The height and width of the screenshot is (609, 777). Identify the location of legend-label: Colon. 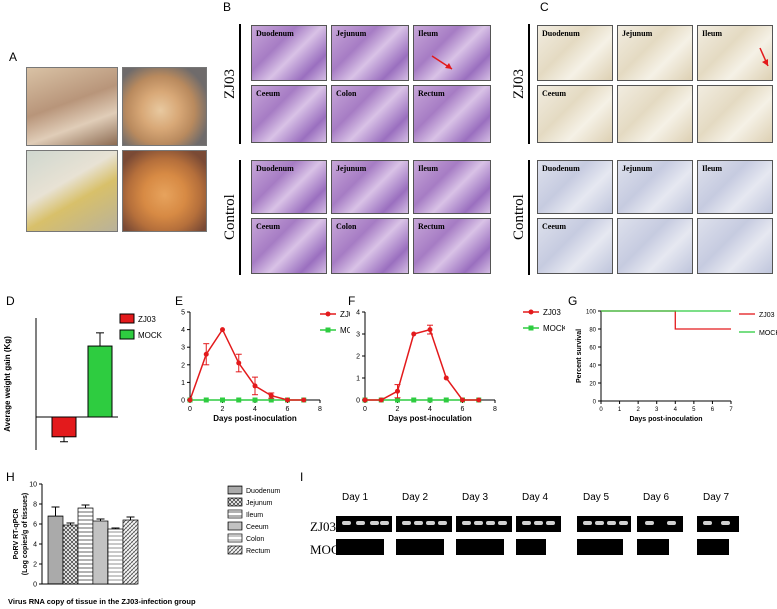
(255, 539).